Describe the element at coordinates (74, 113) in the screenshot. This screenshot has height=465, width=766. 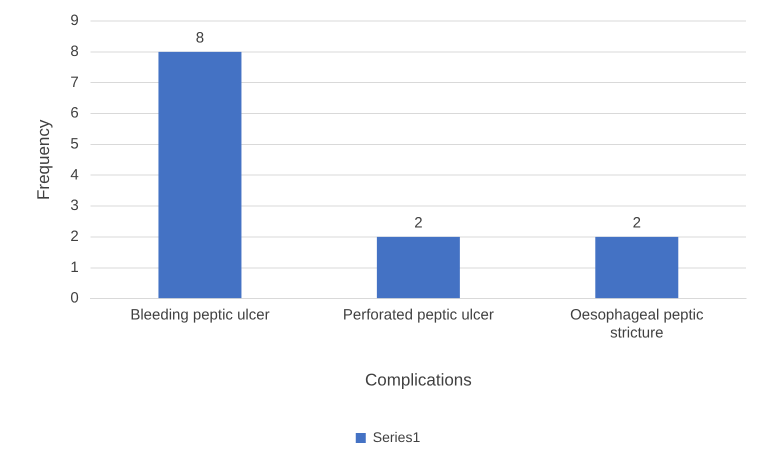
I see `y-tick-label: 6` at that location.